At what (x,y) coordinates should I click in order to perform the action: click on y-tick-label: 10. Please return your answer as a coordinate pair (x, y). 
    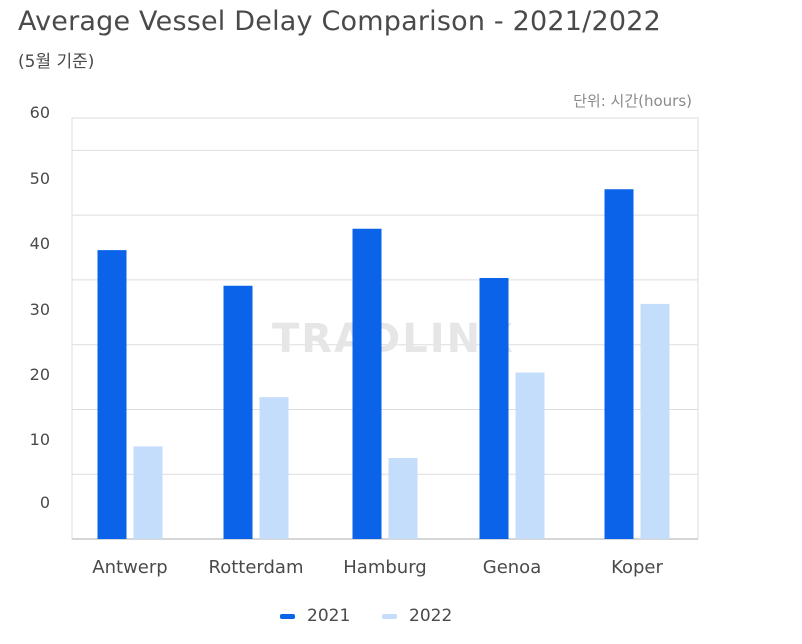
    Looking at the image, I should click on (40, 439).